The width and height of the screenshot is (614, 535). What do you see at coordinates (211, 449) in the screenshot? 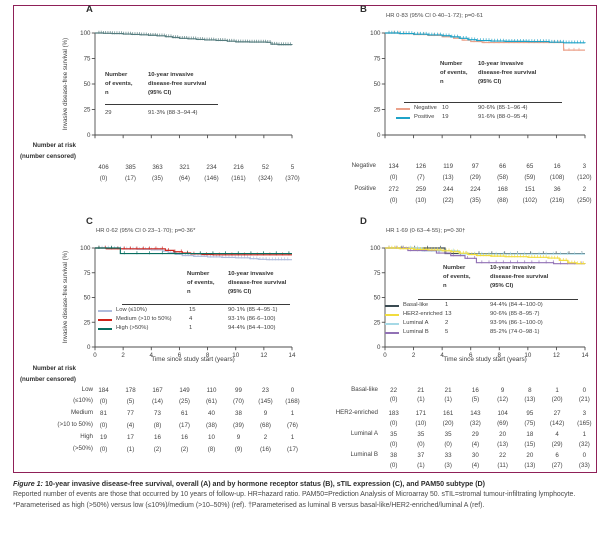
I see `censored-count: (8)` at bounding box center [211, 449].